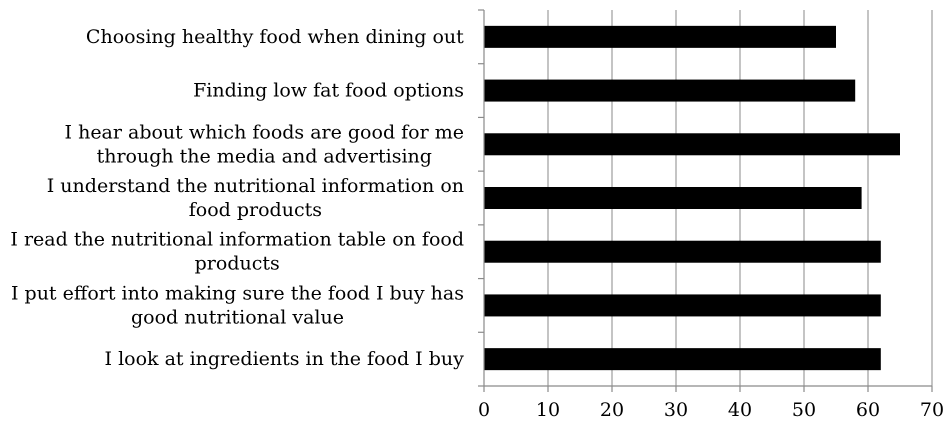 This screenshot has height=425, width=943. What do you see at coordinates (285, 359) in the screenshot?
I see `category-label-6: I look at ingredients in the food I buy` at bounding box center [285, 359].